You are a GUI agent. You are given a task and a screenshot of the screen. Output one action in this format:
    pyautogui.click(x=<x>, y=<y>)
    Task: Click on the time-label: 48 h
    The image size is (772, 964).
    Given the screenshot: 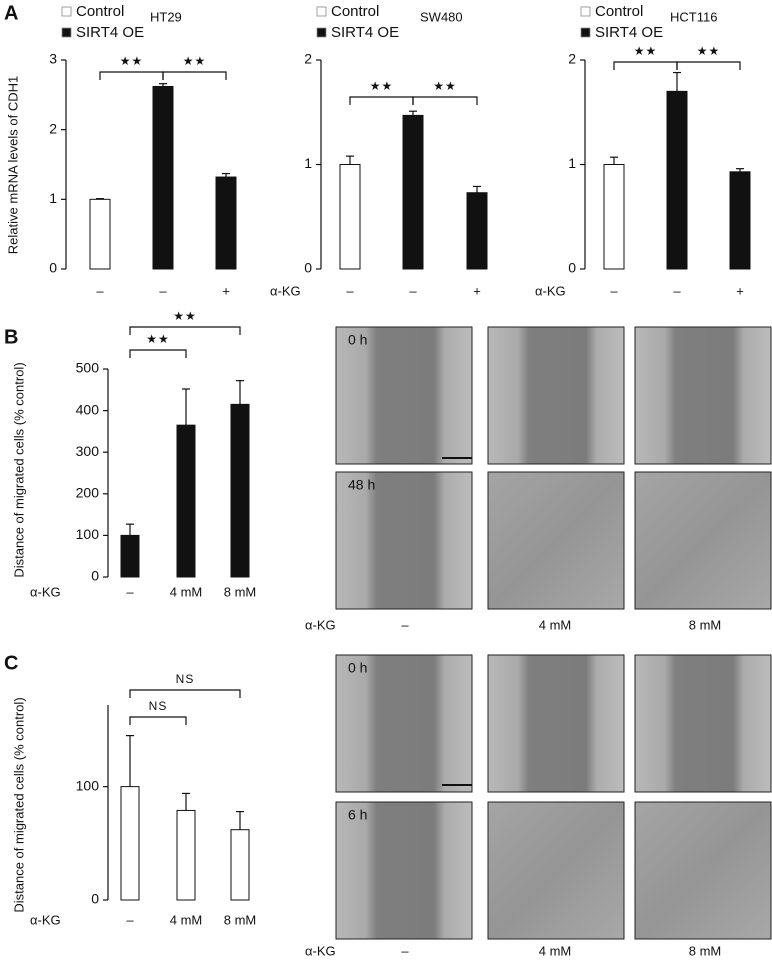 What is the action you would take?
    pyautogui.click(x=361, y=485)
    